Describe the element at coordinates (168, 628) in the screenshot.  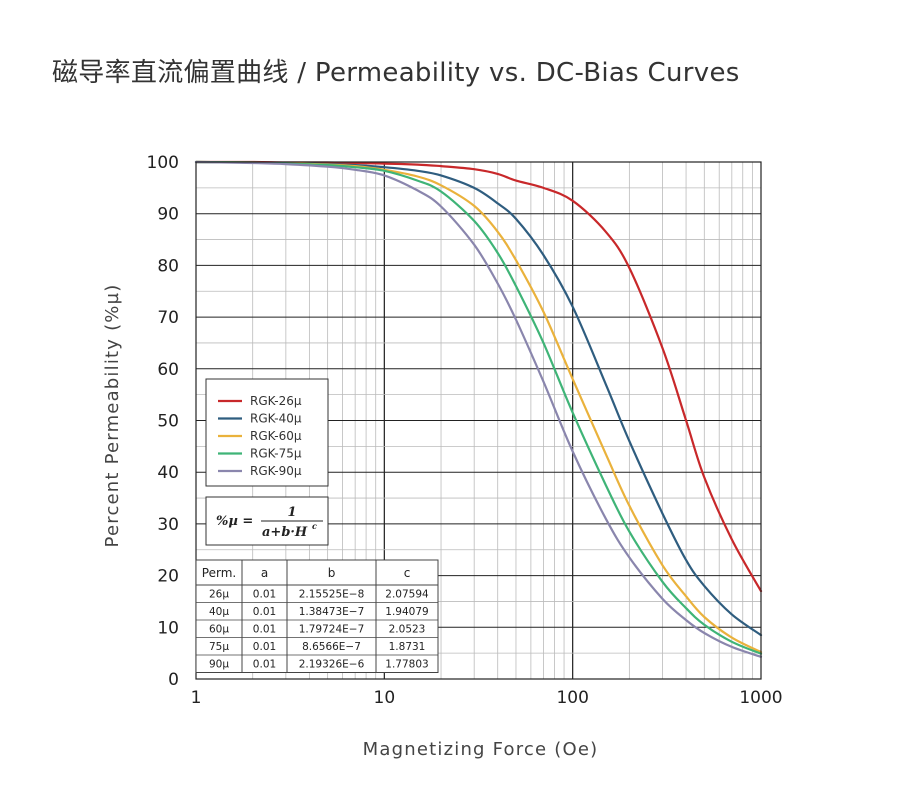
I see `y-tick-label: 10` at that location.